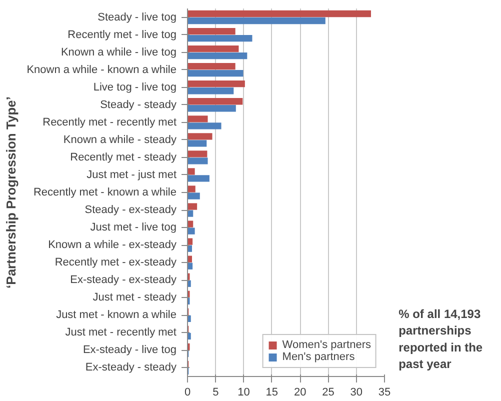 The image size is (501, 401). What do you see at coordinates (131, 368) in the screenshot?
I see `y-tick-label: Ex-steady - steady` at bounding box center [131, 368].